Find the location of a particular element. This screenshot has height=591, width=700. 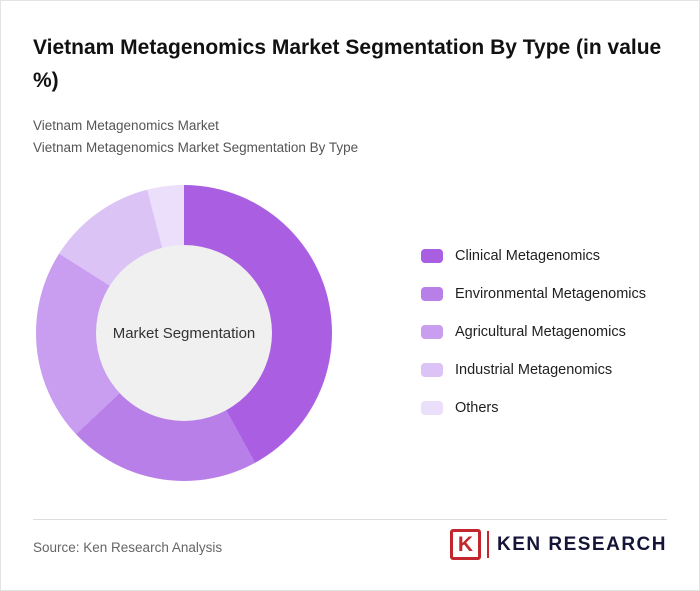

ken-research-logo: K KEN RESEARCH is located at coordinates (558, 544).